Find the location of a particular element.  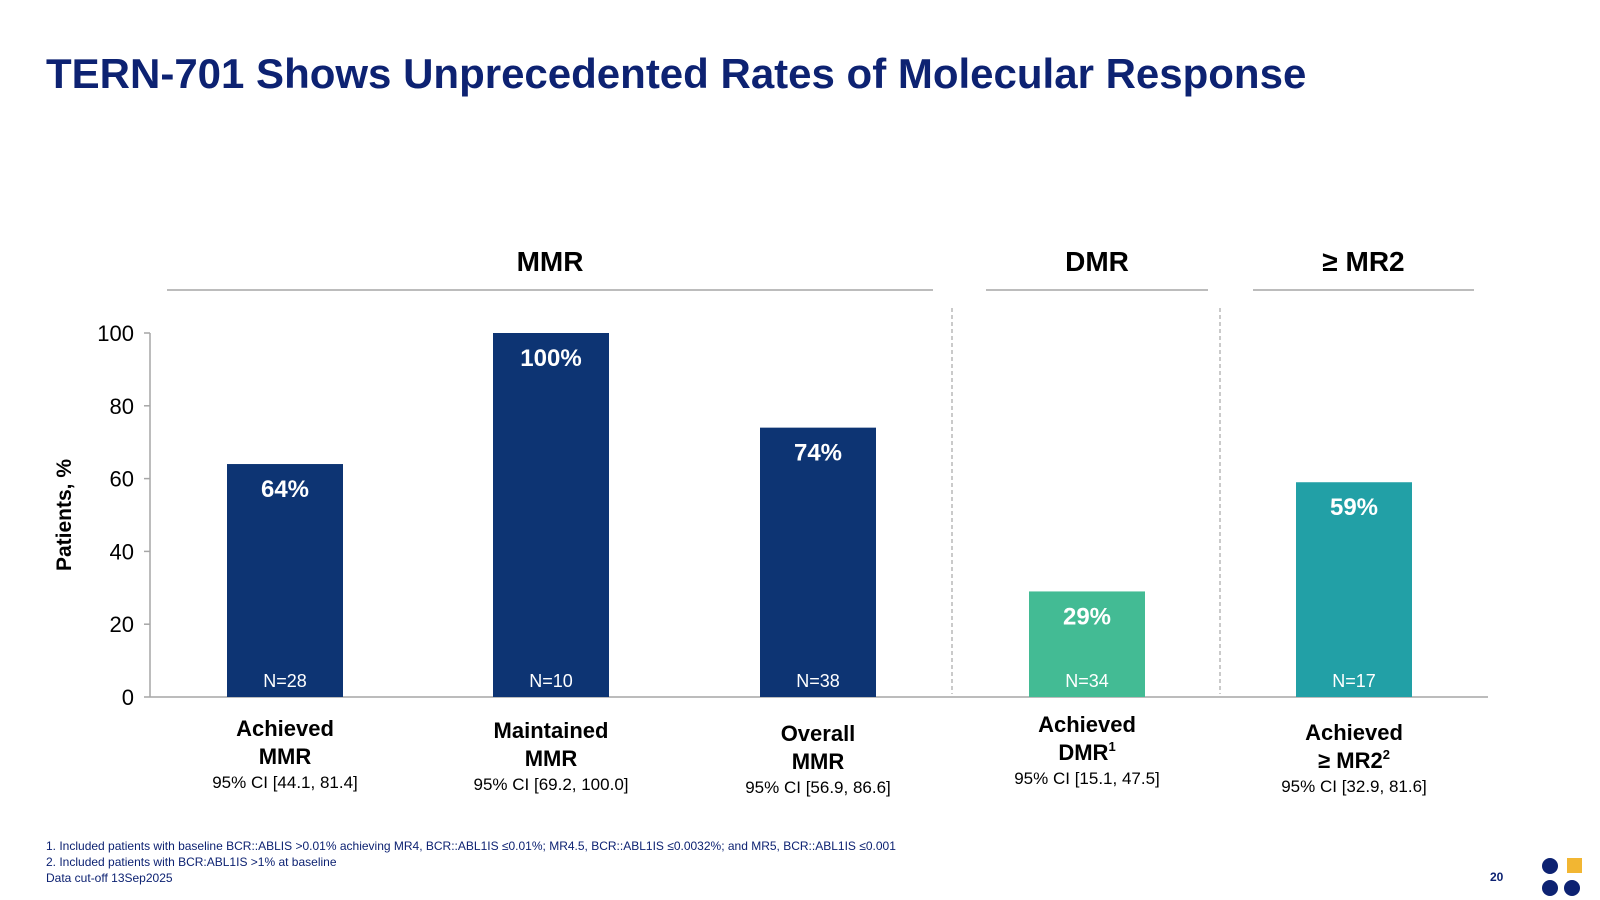

bar-n-label: N=10 is located at coordinates (551, 681).